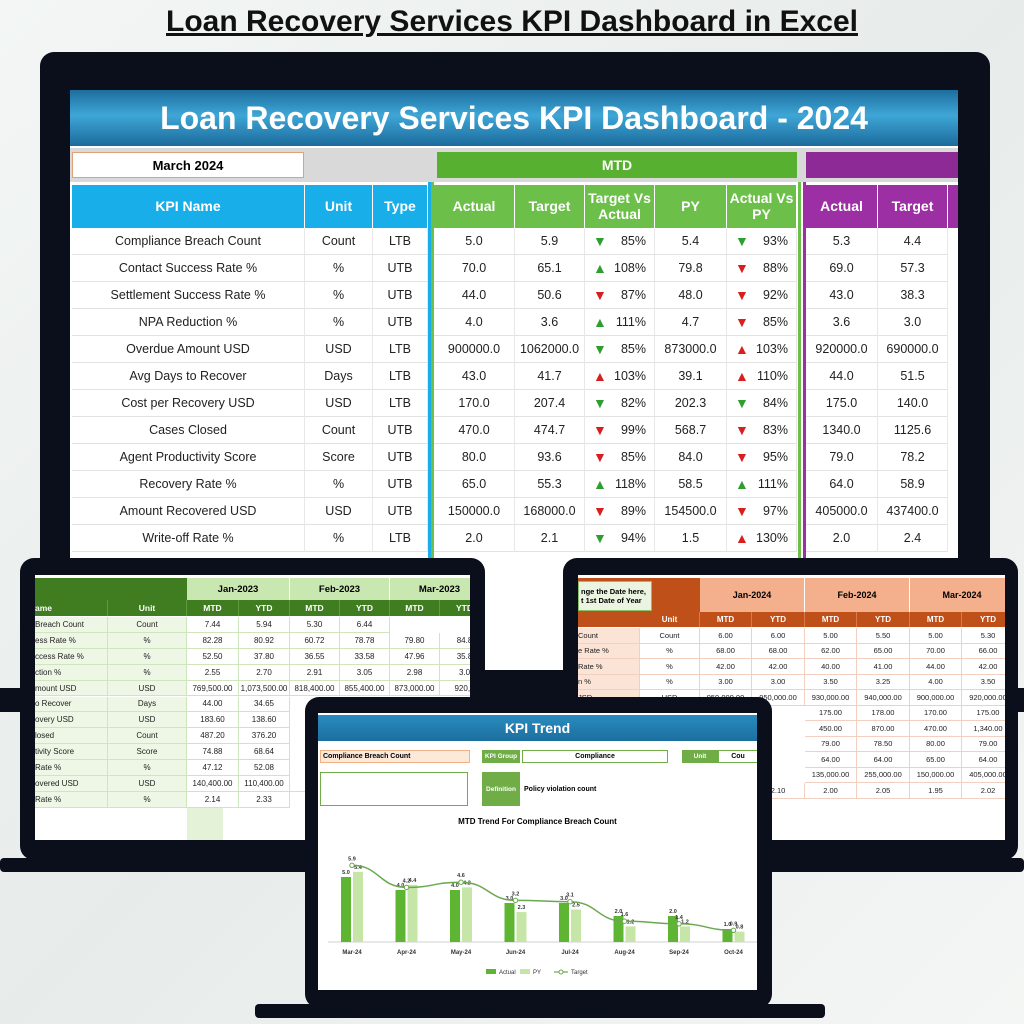 This screenshot has height=1024, width=1024. What do you see at coordinates (831, 651) in the screenshot?
I see `table-cell: 62.00` at bounding box center [831, 651].